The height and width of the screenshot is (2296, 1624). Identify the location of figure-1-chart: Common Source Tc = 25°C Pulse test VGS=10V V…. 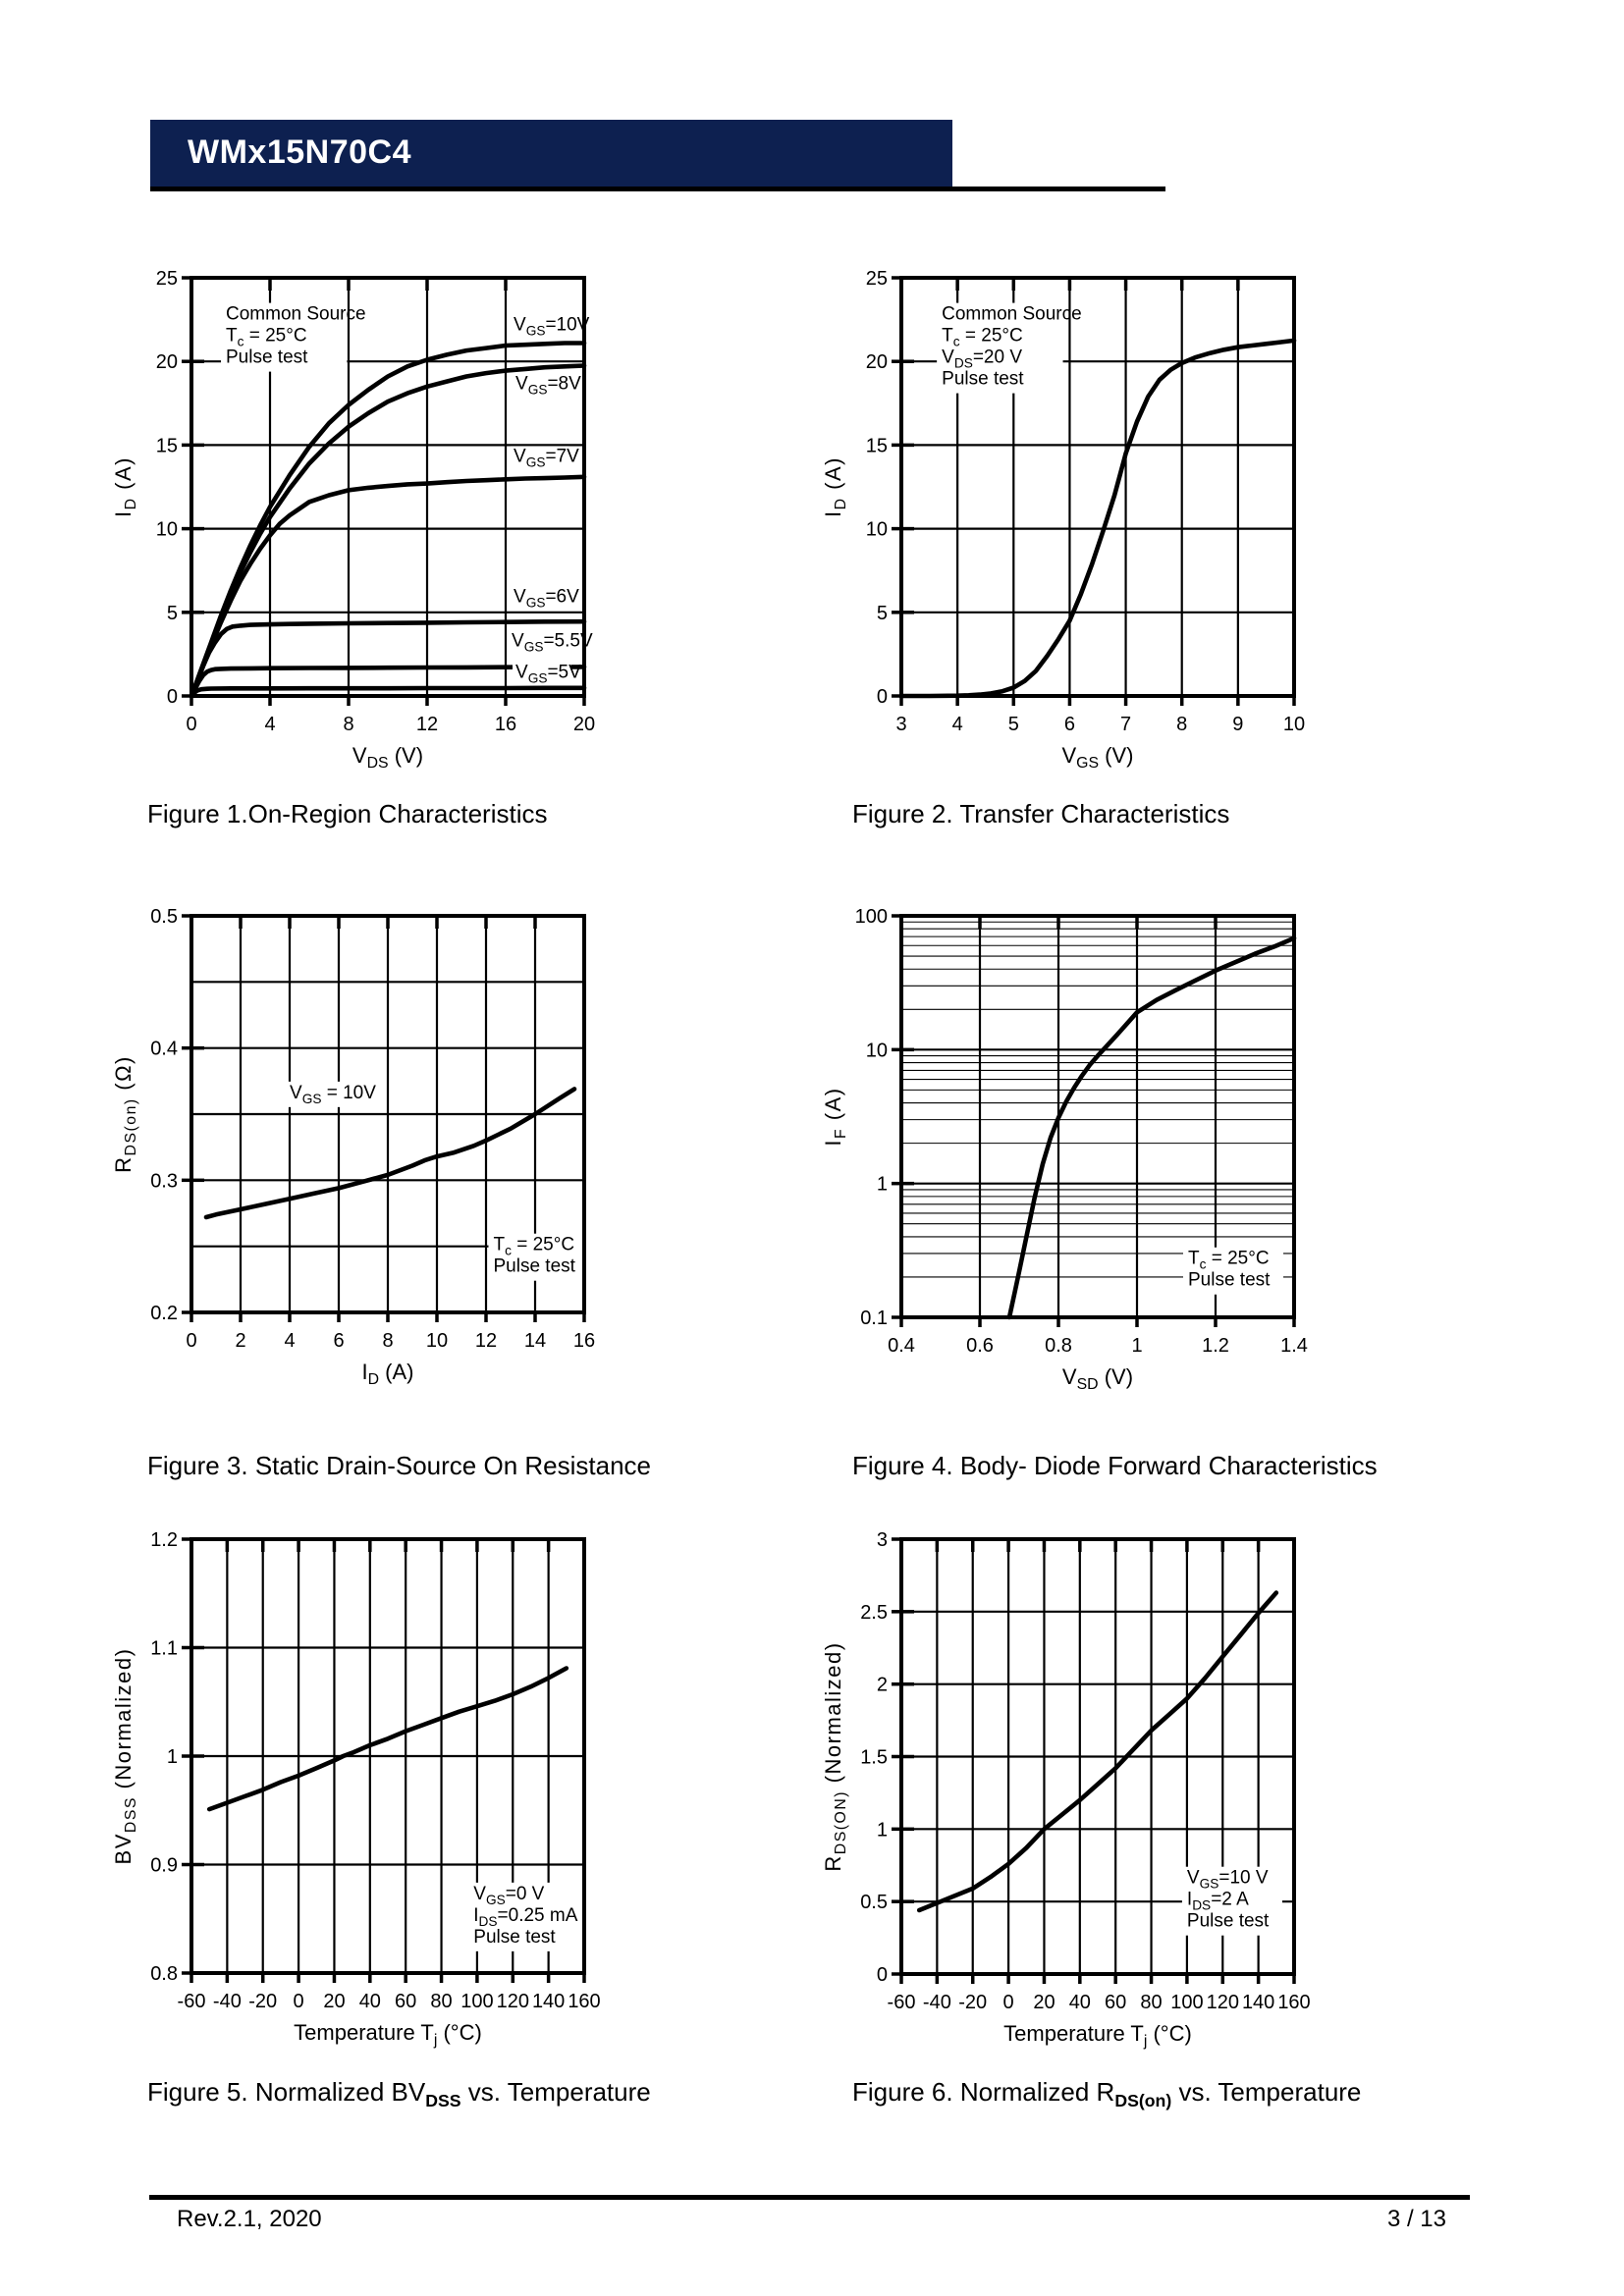
(459, 523).